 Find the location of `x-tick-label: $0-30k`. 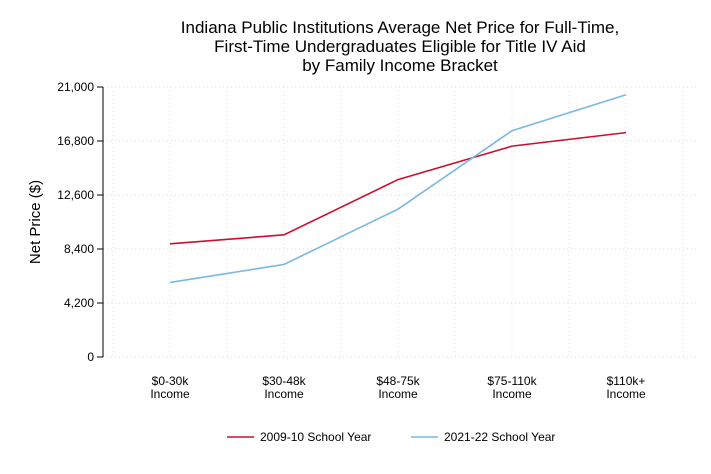

x-tick-label: $0-30k is located at coordinates (171, 381).